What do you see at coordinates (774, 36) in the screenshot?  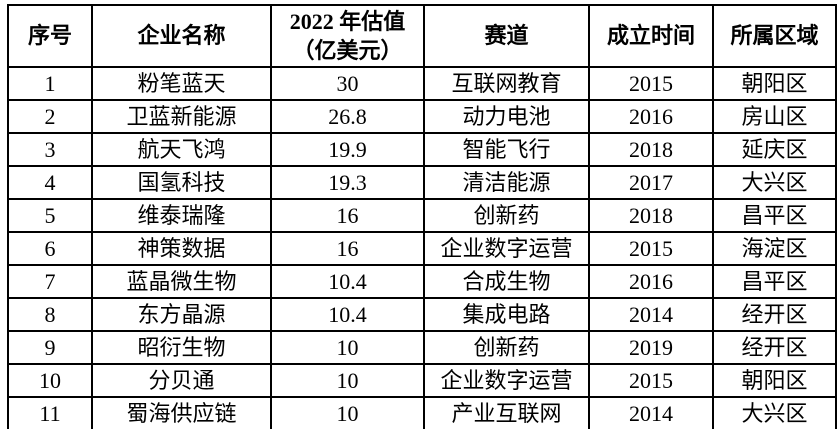 I see `header-district: 所属区域` at bounding box center [774, 36].